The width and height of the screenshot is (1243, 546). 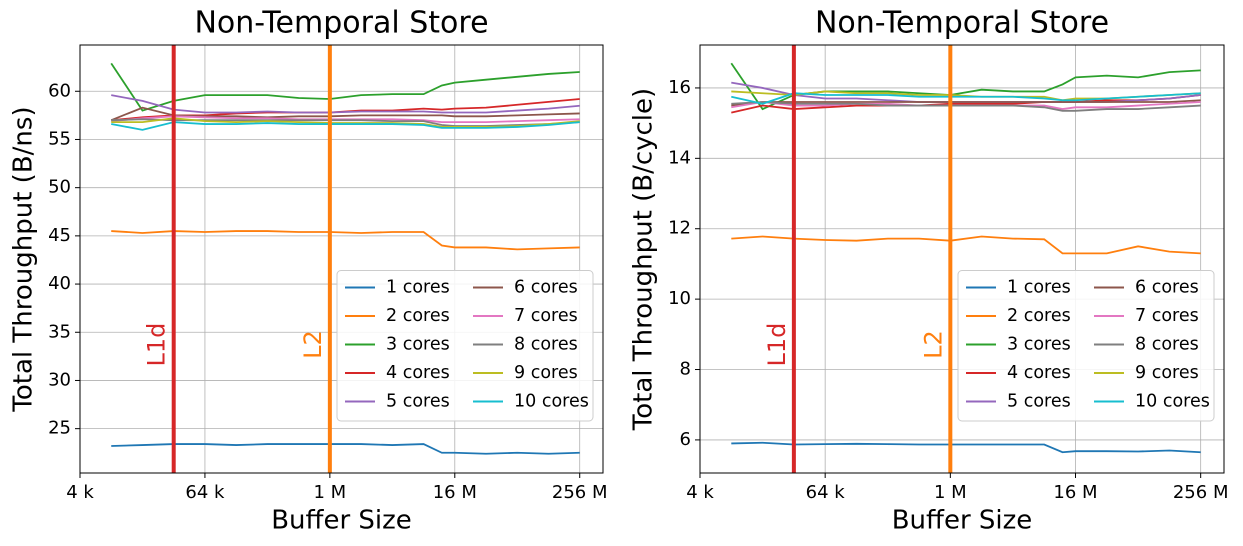 What do you see at coordinates (679, 87) in the screenshot?
I see `y-tick-label: 16` at bounding box center [679, 87].